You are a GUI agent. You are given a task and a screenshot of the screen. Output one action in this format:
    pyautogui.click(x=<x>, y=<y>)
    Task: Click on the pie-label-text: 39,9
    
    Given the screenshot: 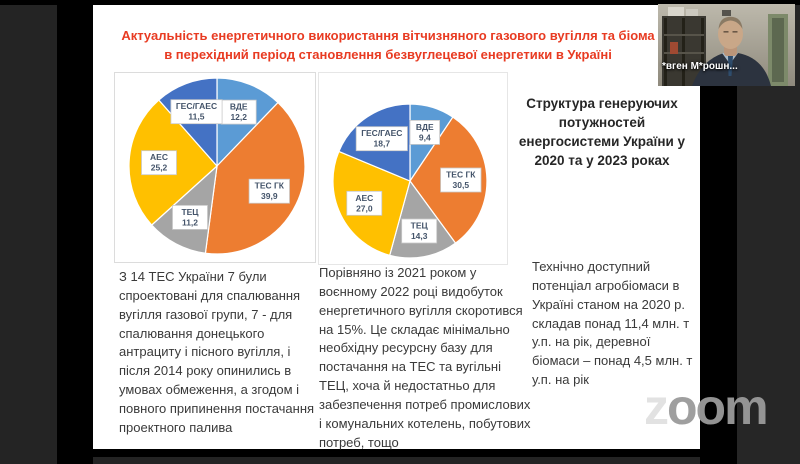 What is the action you would take?
    pyautogui.click(x=269, y=196)
    